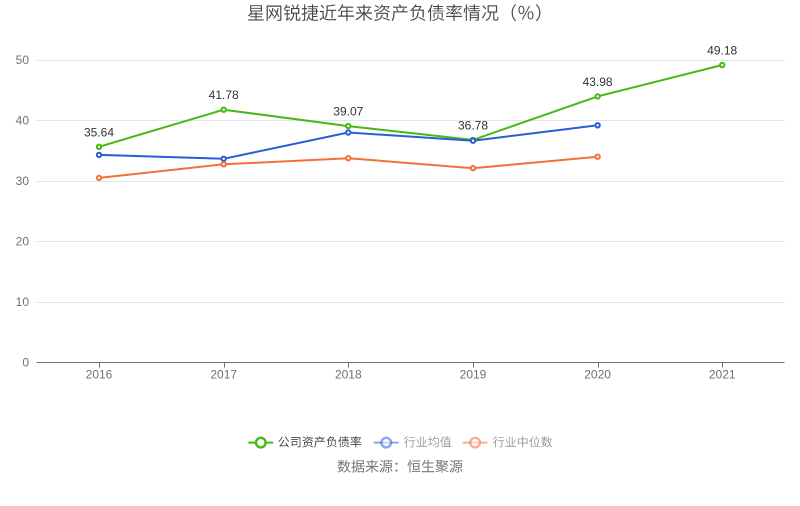 Image resolution: width=800 pixels, height=506 pixels. What do you see at coordinates (99, 375) in the screenshot?
I see `svg-text: 2016` at bounding box center [99, 375].